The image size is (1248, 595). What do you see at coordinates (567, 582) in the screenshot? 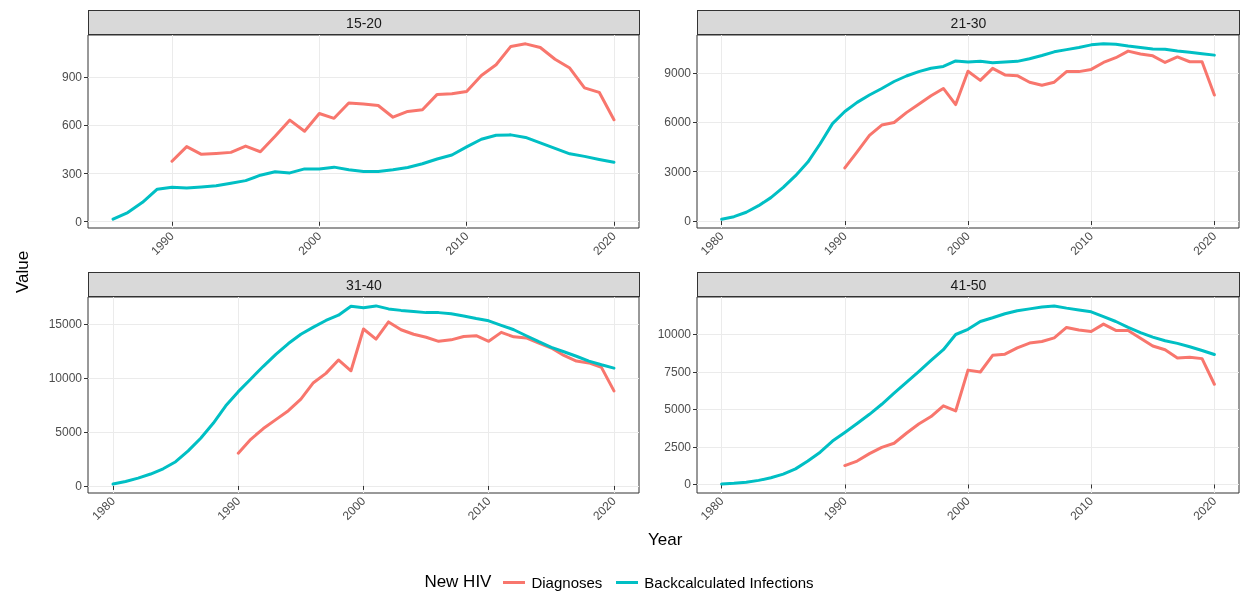
I see `legend-label: Diagnoses` at bounding box center [567, 582].